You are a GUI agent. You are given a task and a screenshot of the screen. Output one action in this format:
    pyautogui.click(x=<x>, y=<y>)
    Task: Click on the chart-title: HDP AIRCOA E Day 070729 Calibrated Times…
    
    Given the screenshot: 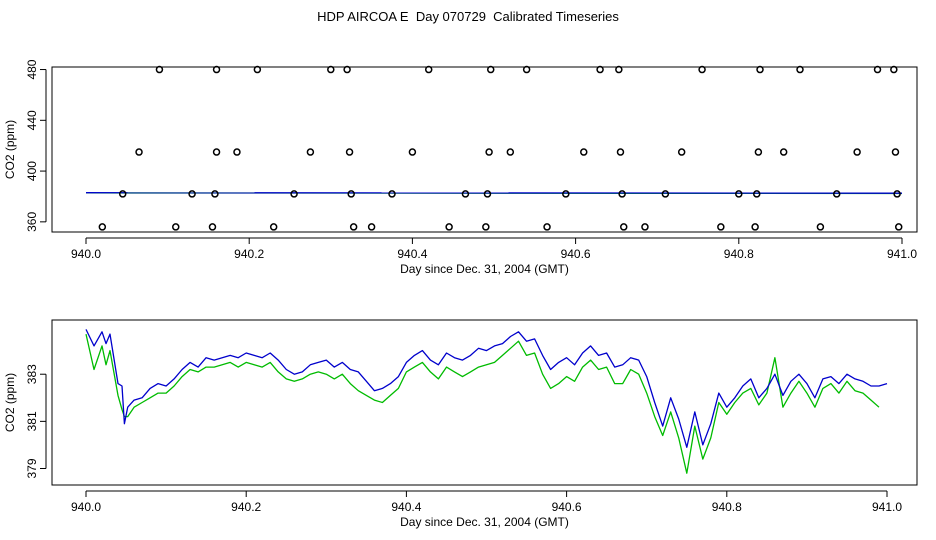 What is the action you would take?
    pyautogui.click(x=468, y=16)
    